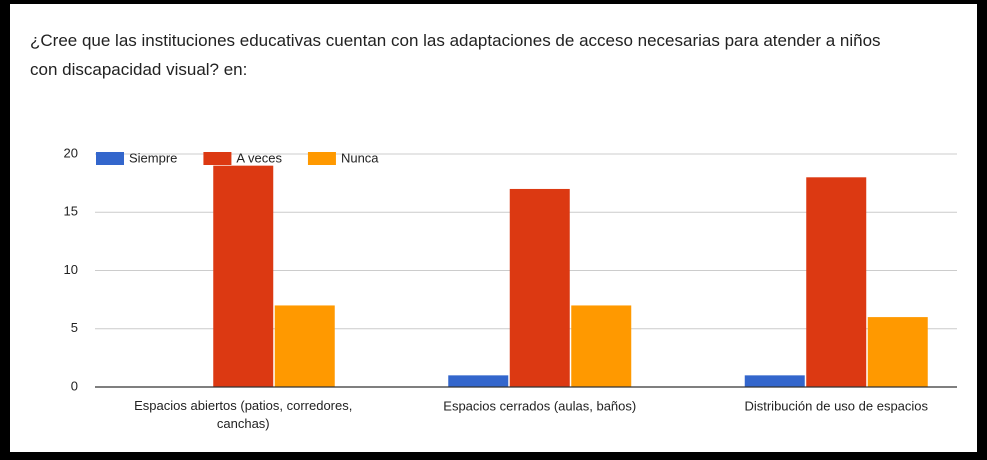 The image size is (987, 460). I want to click on y-tick-label: 20, so click(71, 152).